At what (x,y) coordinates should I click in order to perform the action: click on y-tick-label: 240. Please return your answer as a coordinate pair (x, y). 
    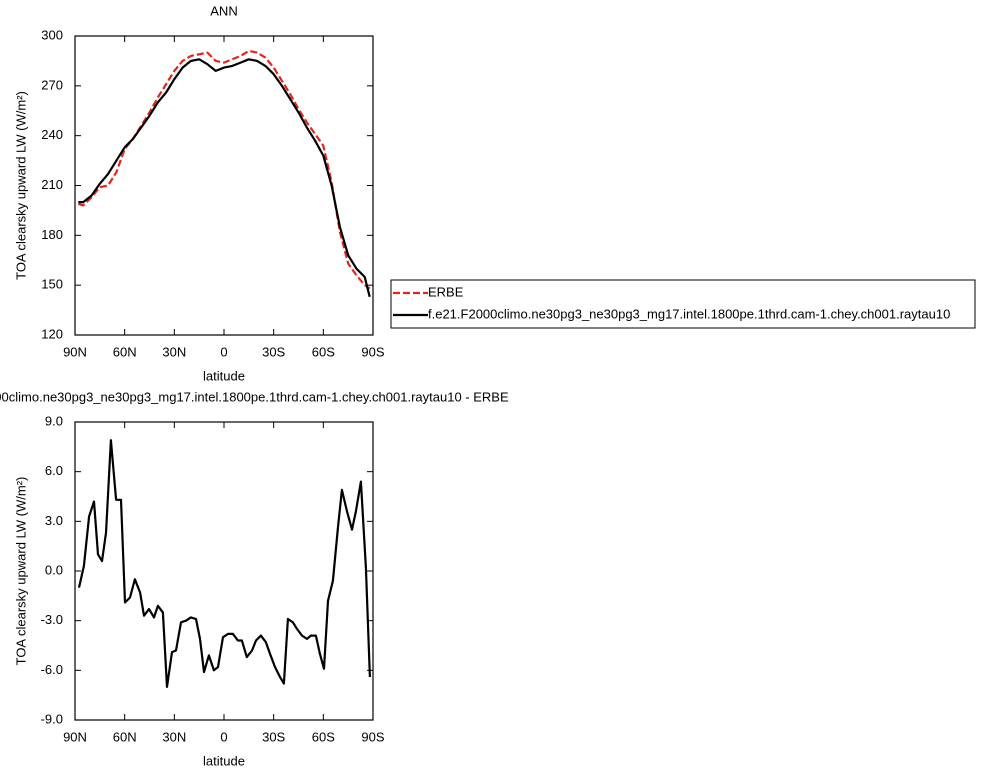
    Looking at the image, I should click on (52, 134).